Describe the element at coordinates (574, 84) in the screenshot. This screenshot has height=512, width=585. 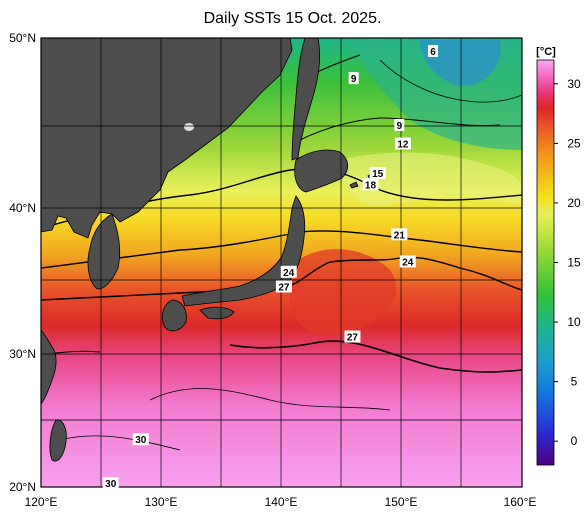
I see `colorbar-tick-label: 30` at that location.